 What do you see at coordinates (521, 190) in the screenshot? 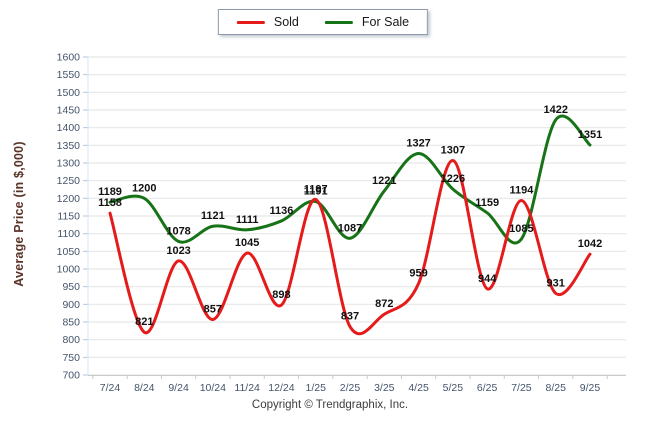
I see `data-label: 1194` at bounding box center [521, 190].